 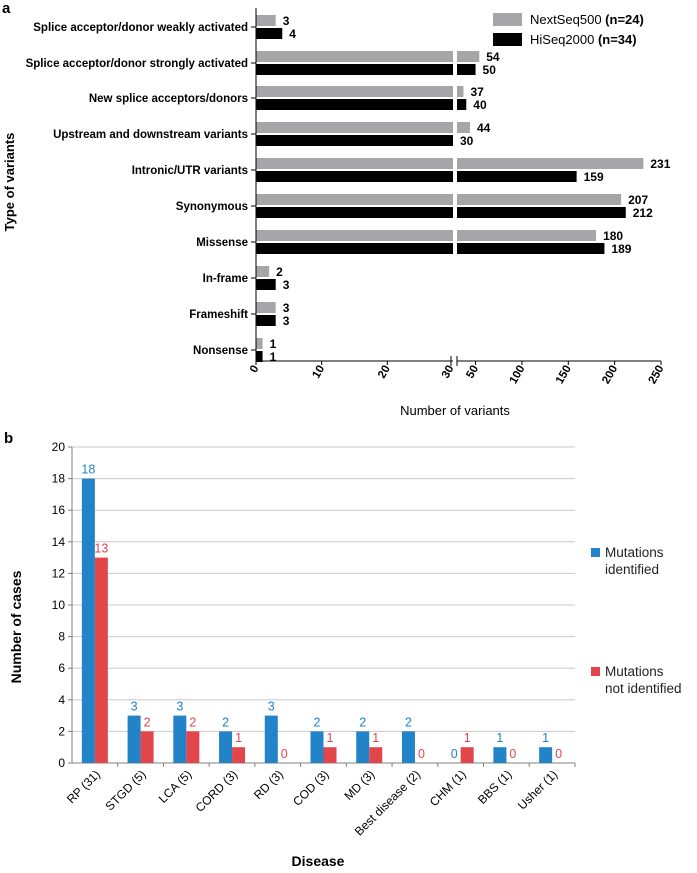 I want to click on category-label: Intronic/UTR variants, so click(x=190, y=171).